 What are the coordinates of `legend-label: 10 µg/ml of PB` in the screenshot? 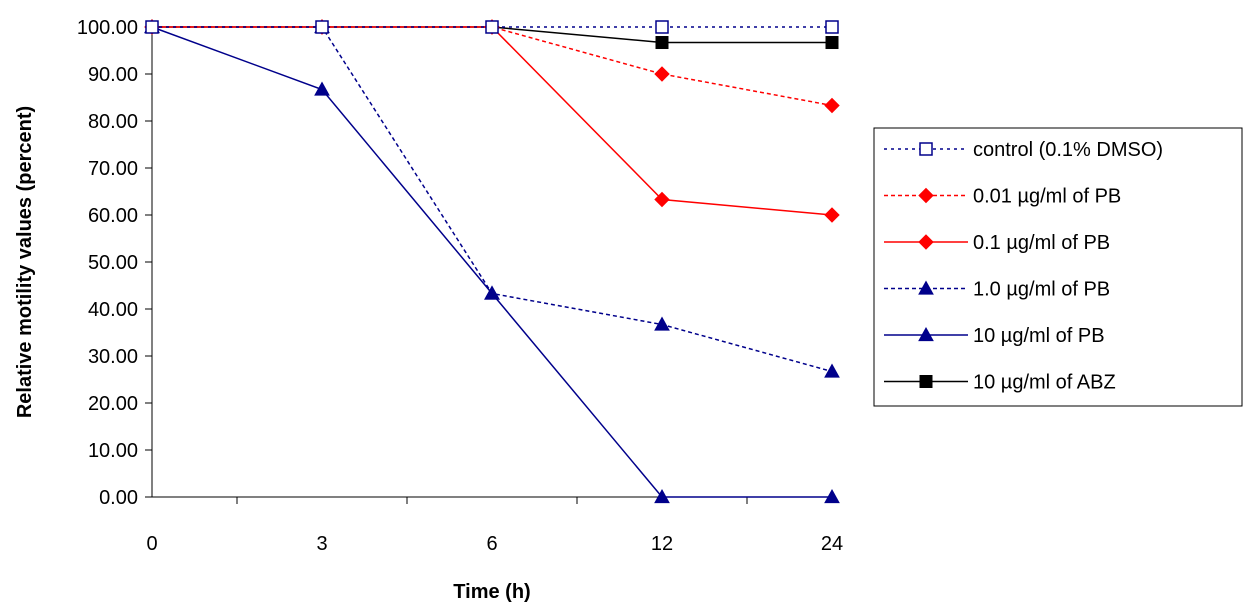 It's located at (1039, 336).